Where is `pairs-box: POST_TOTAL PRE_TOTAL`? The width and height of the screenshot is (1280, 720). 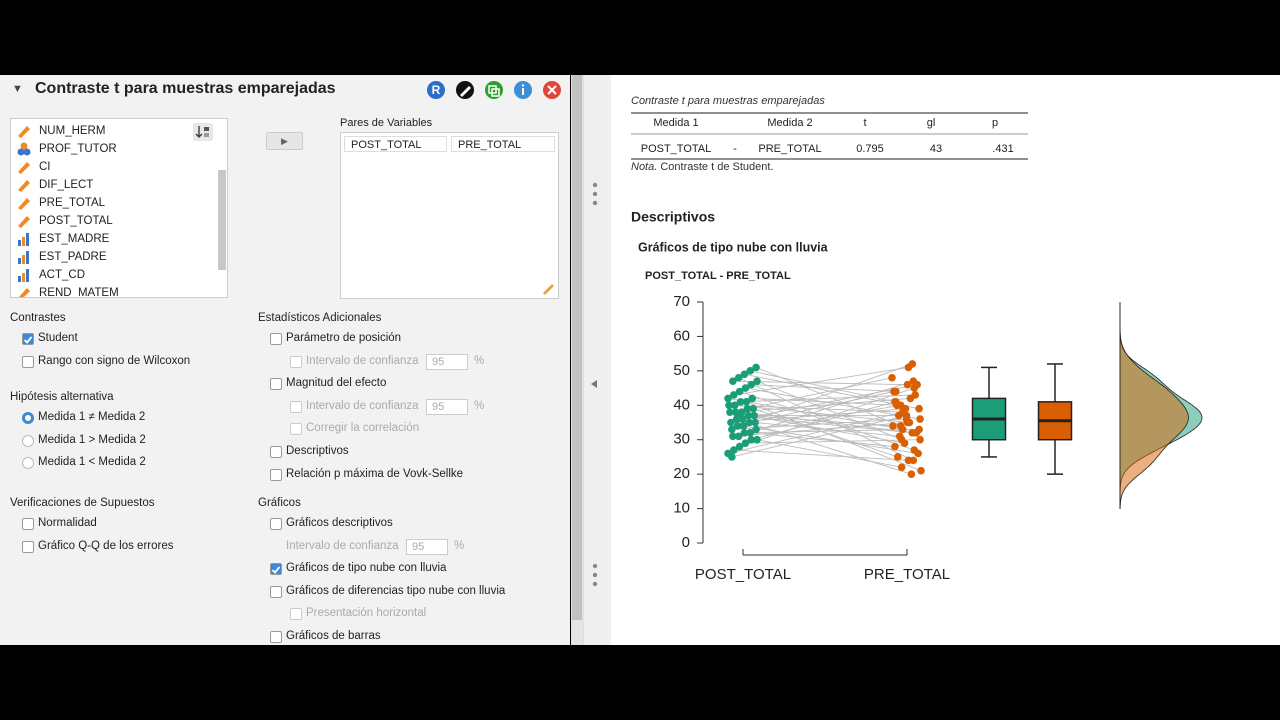
pairs-box: POST_TOTAL PRE_TOTAL is located at coordinates (449, 215).